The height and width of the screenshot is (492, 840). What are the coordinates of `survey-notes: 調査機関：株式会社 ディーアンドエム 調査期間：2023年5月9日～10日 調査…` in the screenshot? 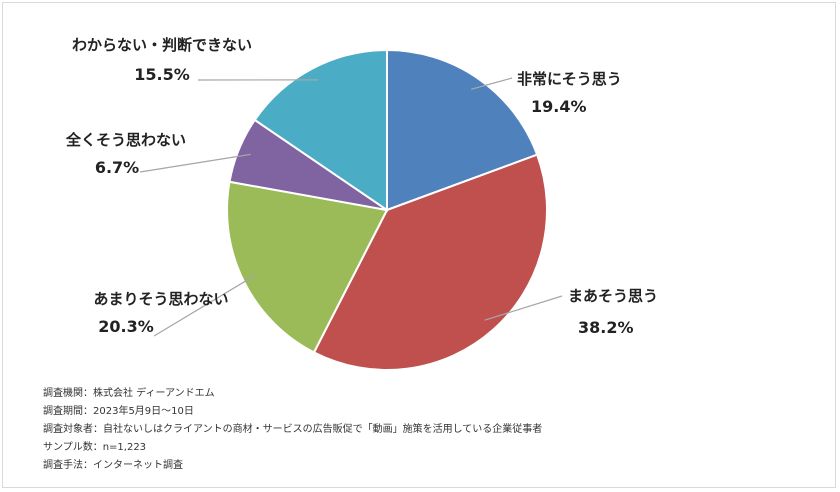 It's located at (292, 430).